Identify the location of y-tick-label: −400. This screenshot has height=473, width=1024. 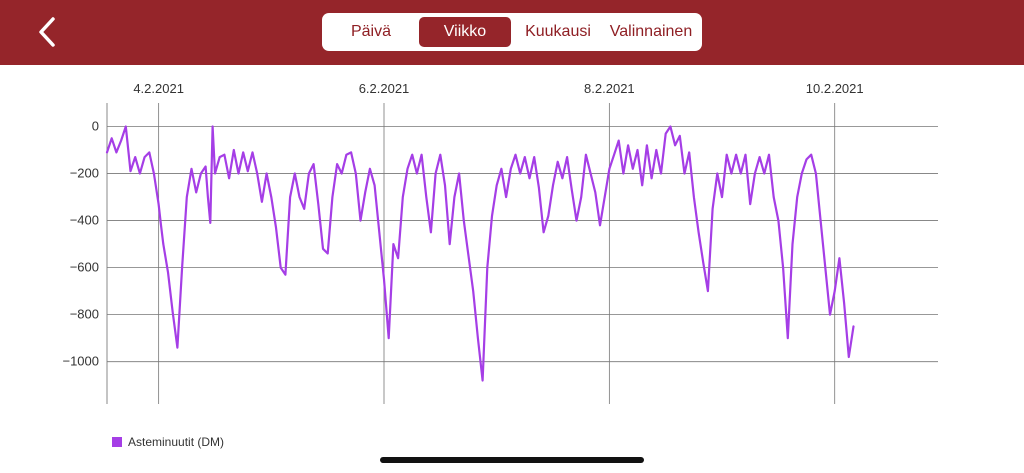
(84, 220).